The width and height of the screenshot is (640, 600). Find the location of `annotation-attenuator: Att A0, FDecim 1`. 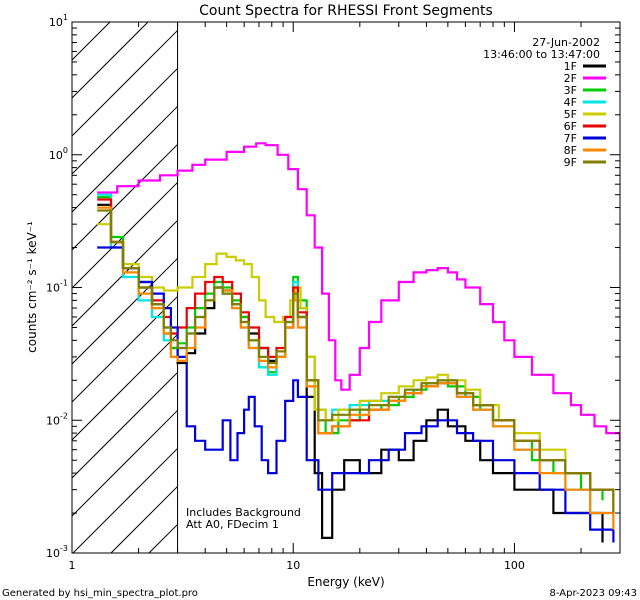

annotation-attenuator: Att A0, FDecim 1 is located at coordinates (232, 524).